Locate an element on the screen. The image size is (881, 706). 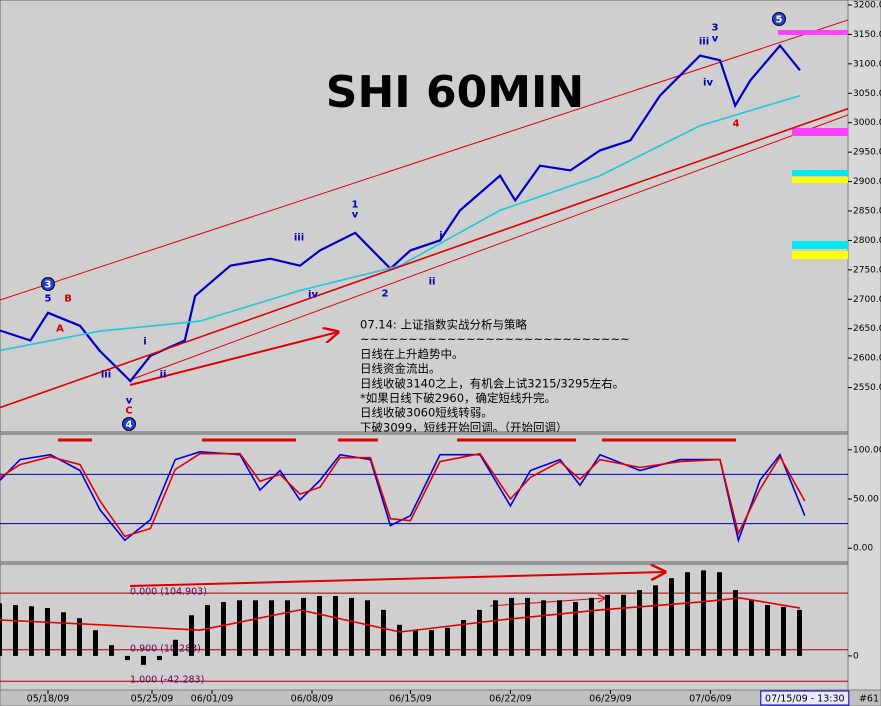
stochastic-plot is located at coordinates (424, 491).